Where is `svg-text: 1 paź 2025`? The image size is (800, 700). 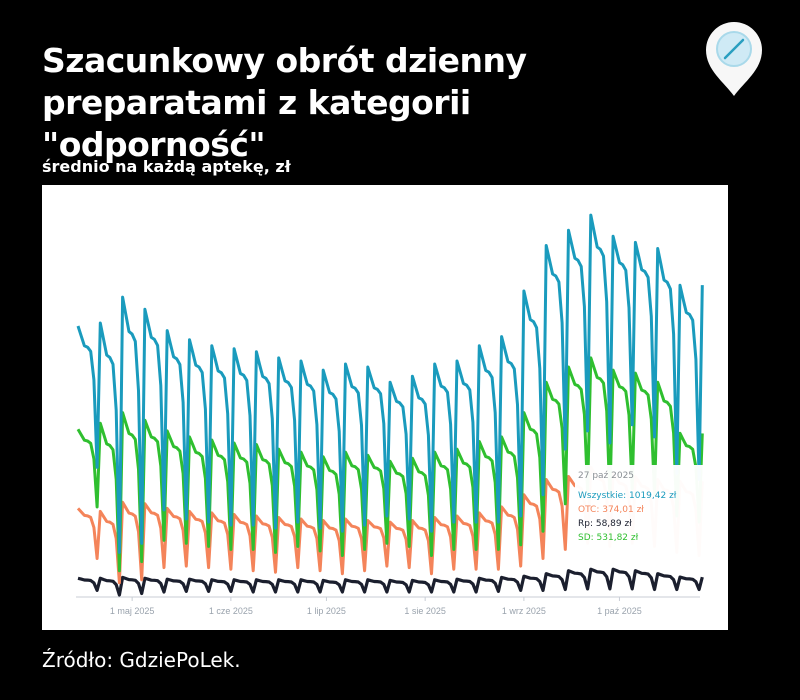 svg-text: 1 paź 2025 is located at coordinates (619, 611).